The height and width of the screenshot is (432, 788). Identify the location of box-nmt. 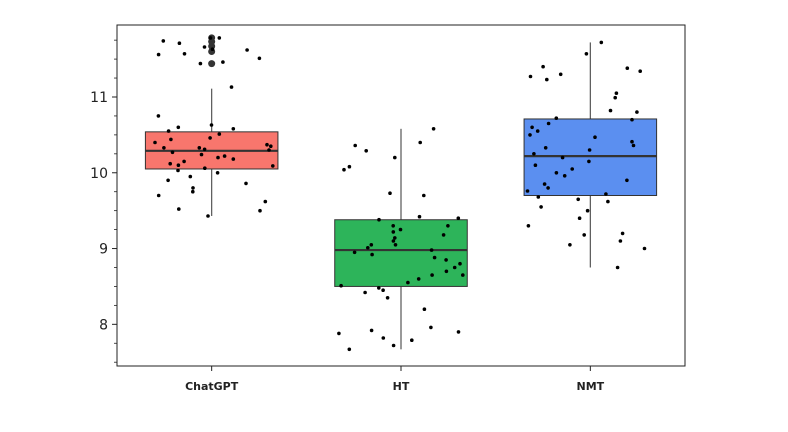
(590, 157).